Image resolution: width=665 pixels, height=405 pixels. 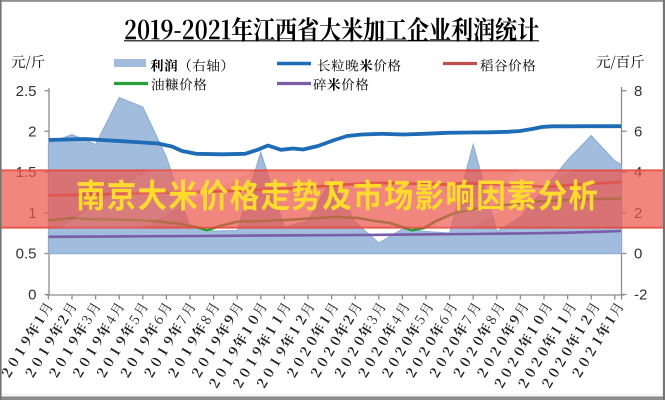 I want to click on svg-text: 0.5, so click(x=26, y=254).